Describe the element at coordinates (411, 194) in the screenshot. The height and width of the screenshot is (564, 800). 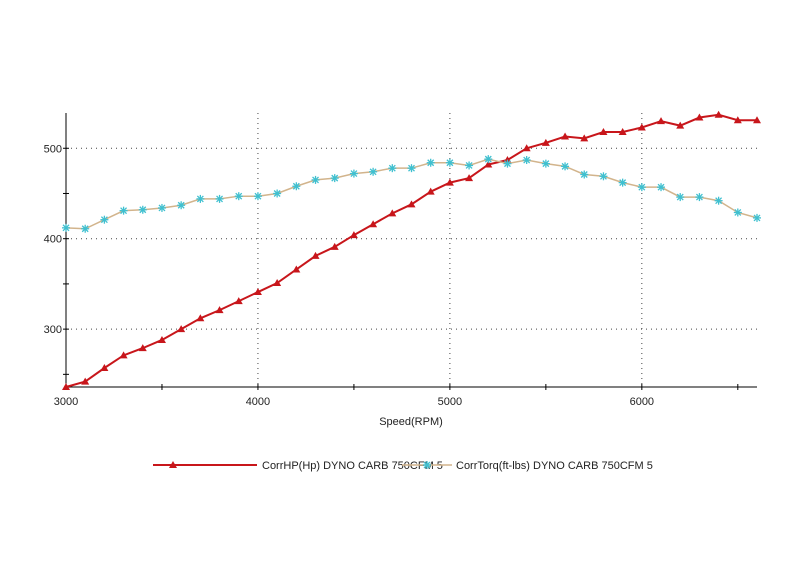
I see `torque-series` at that location.